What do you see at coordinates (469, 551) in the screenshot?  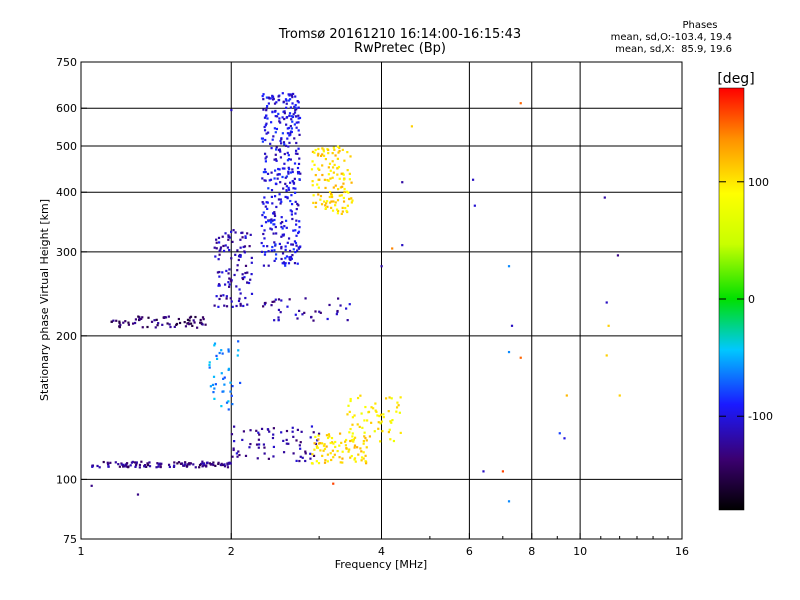 I see `x-tick-label: 6` at bounding box center [469, 551].